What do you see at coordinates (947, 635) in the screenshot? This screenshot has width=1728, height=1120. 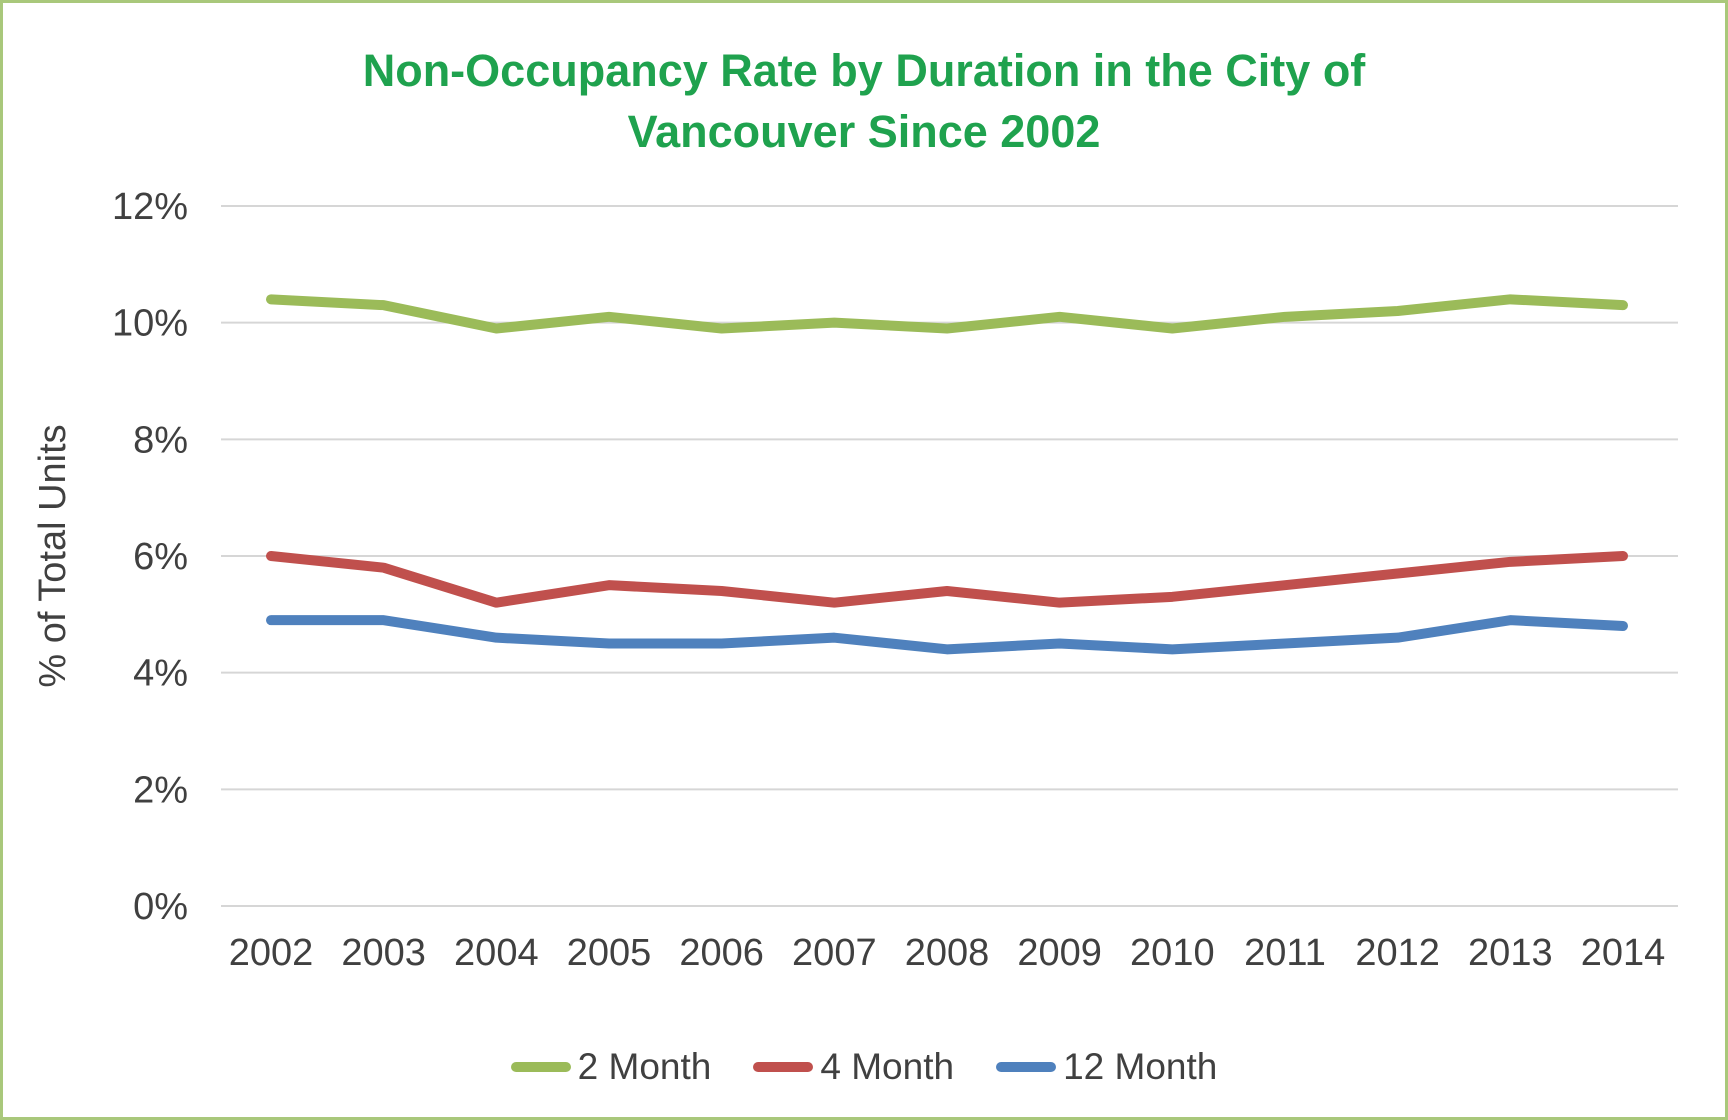 I see `series-line-12-month` at bounding box center [947, 635].